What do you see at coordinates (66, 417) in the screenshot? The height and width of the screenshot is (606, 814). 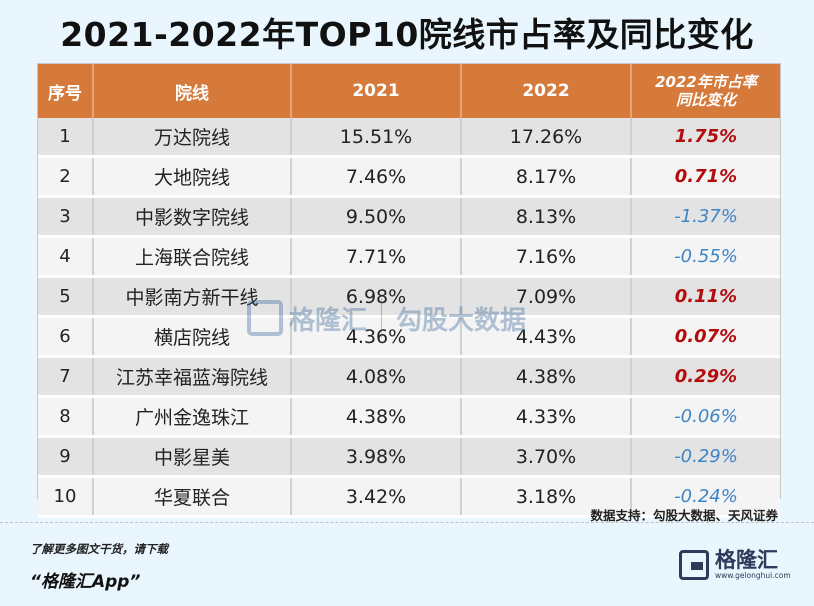 I see `cell-index: 8` at bounding box center [66, 417].